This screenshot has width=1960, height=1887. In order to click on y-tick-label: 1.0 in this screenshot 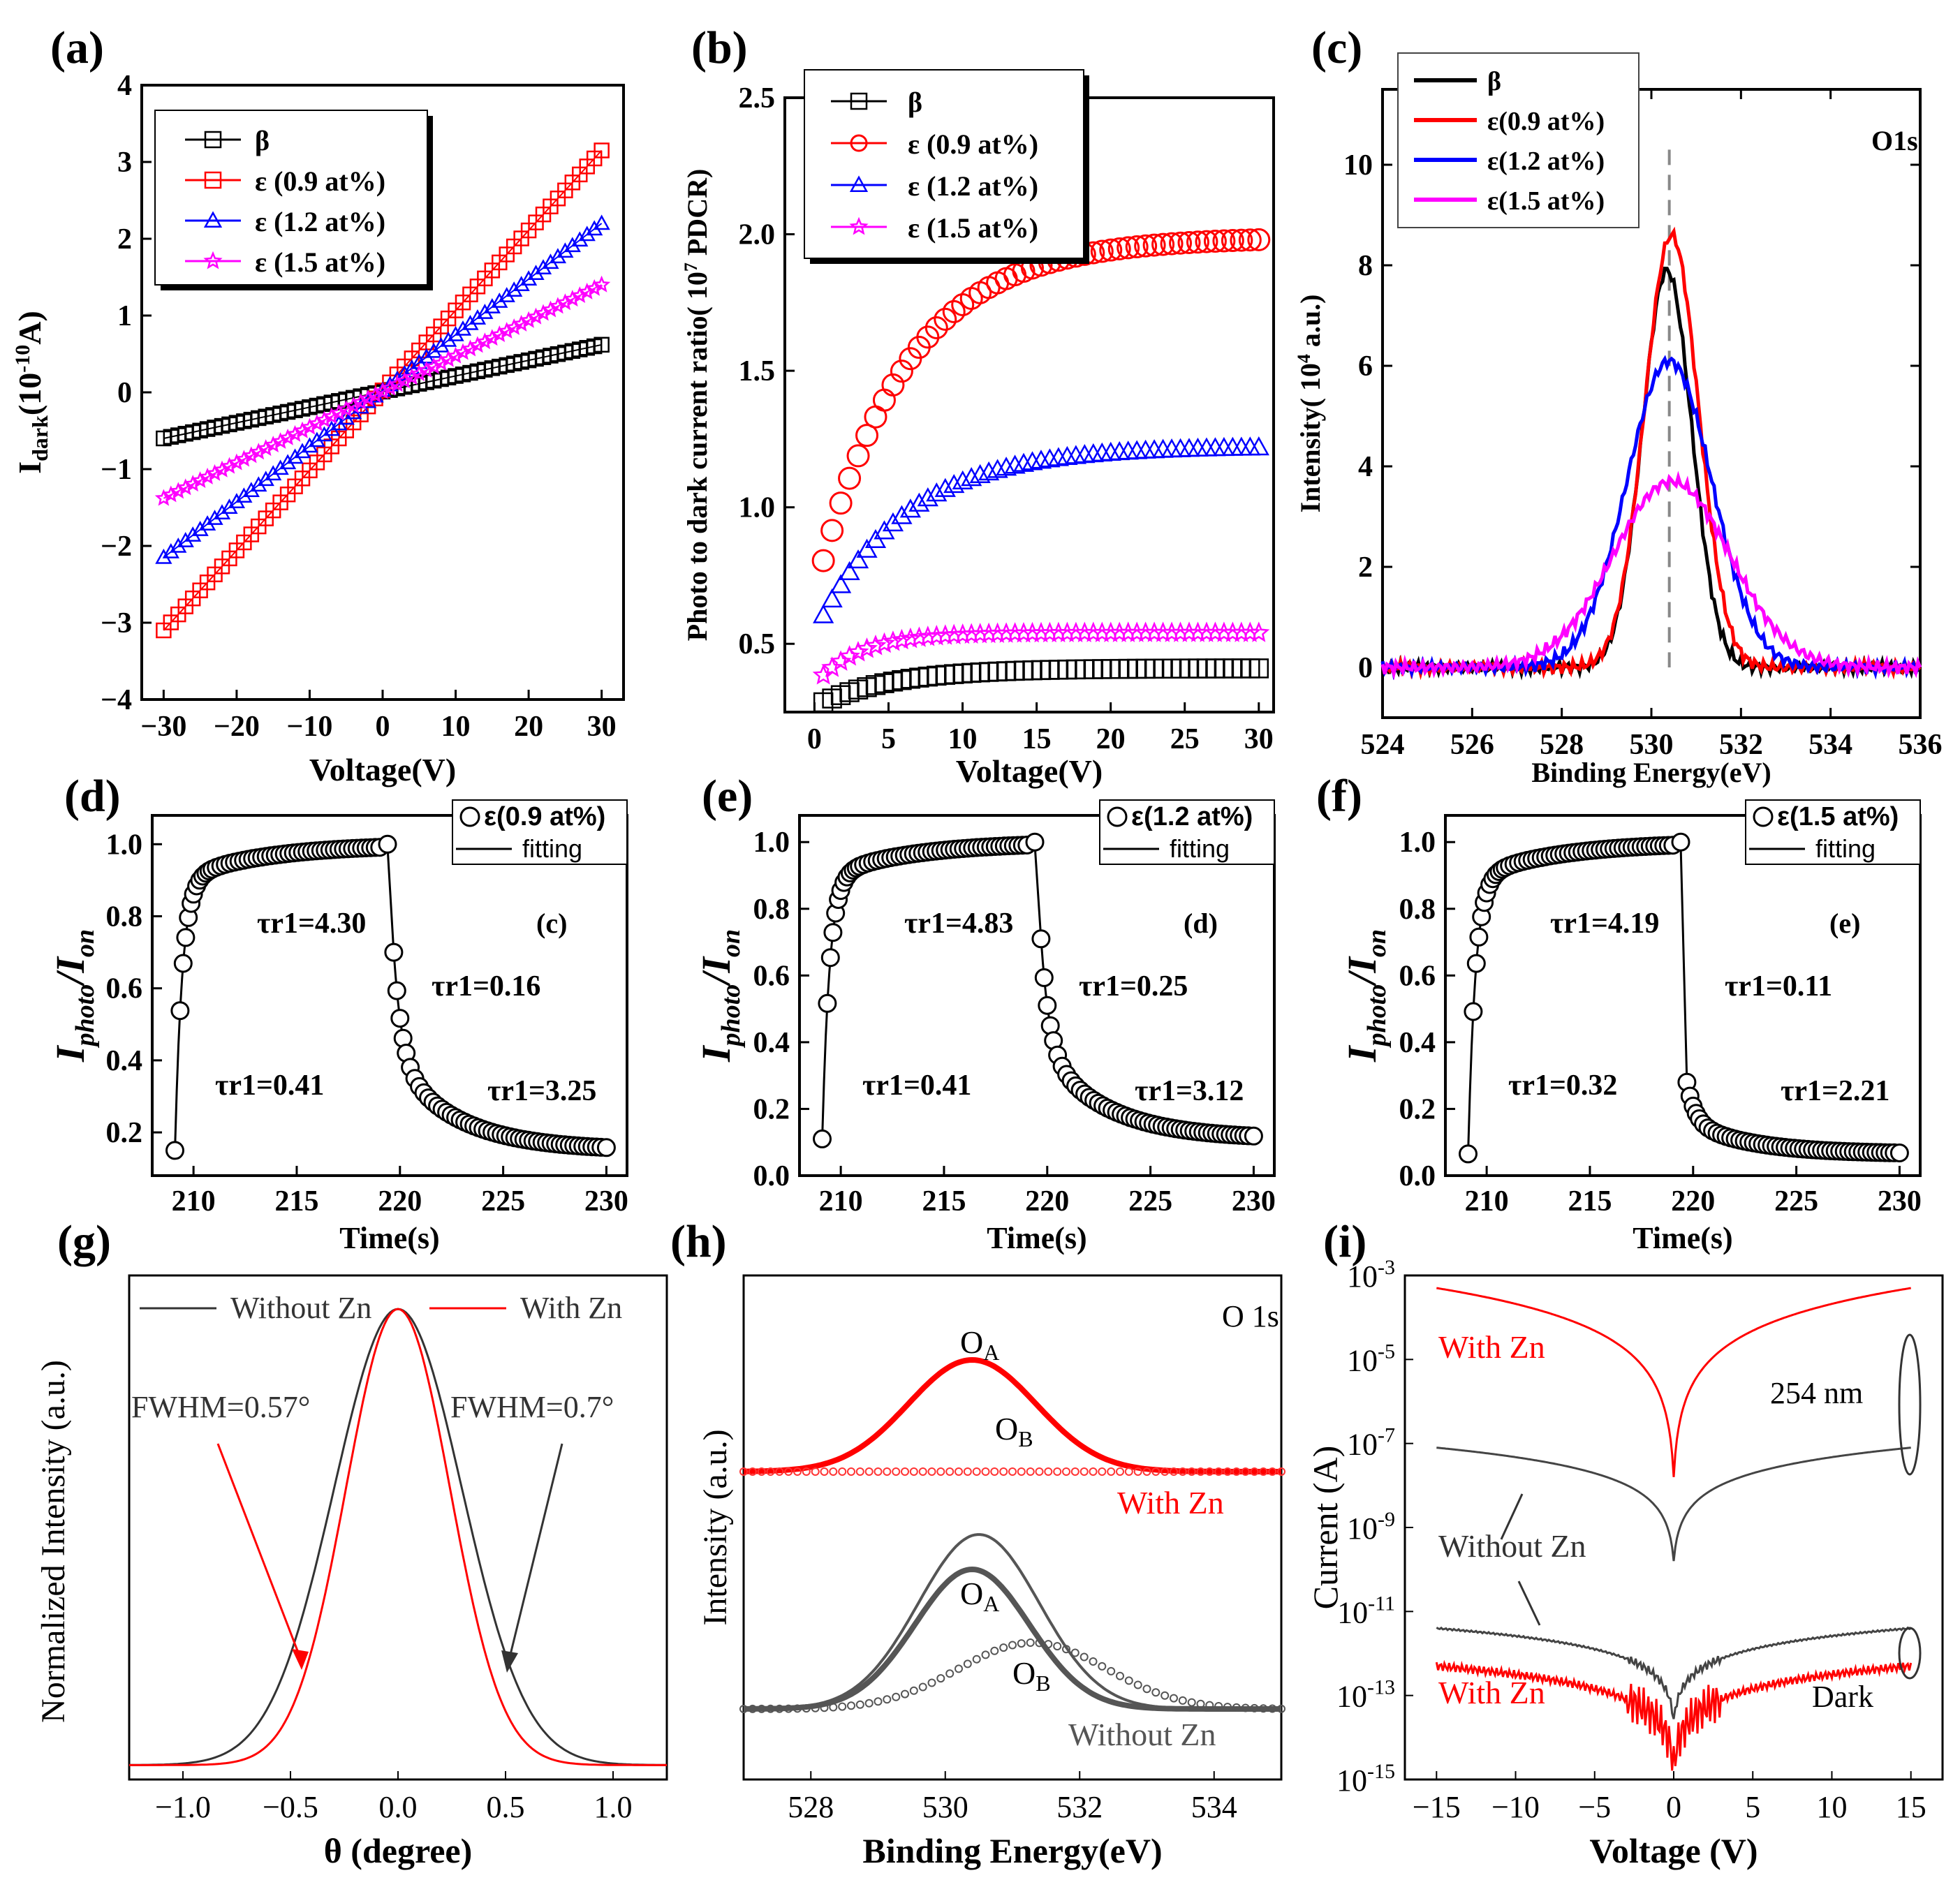, I will do `click(772, 843)`.